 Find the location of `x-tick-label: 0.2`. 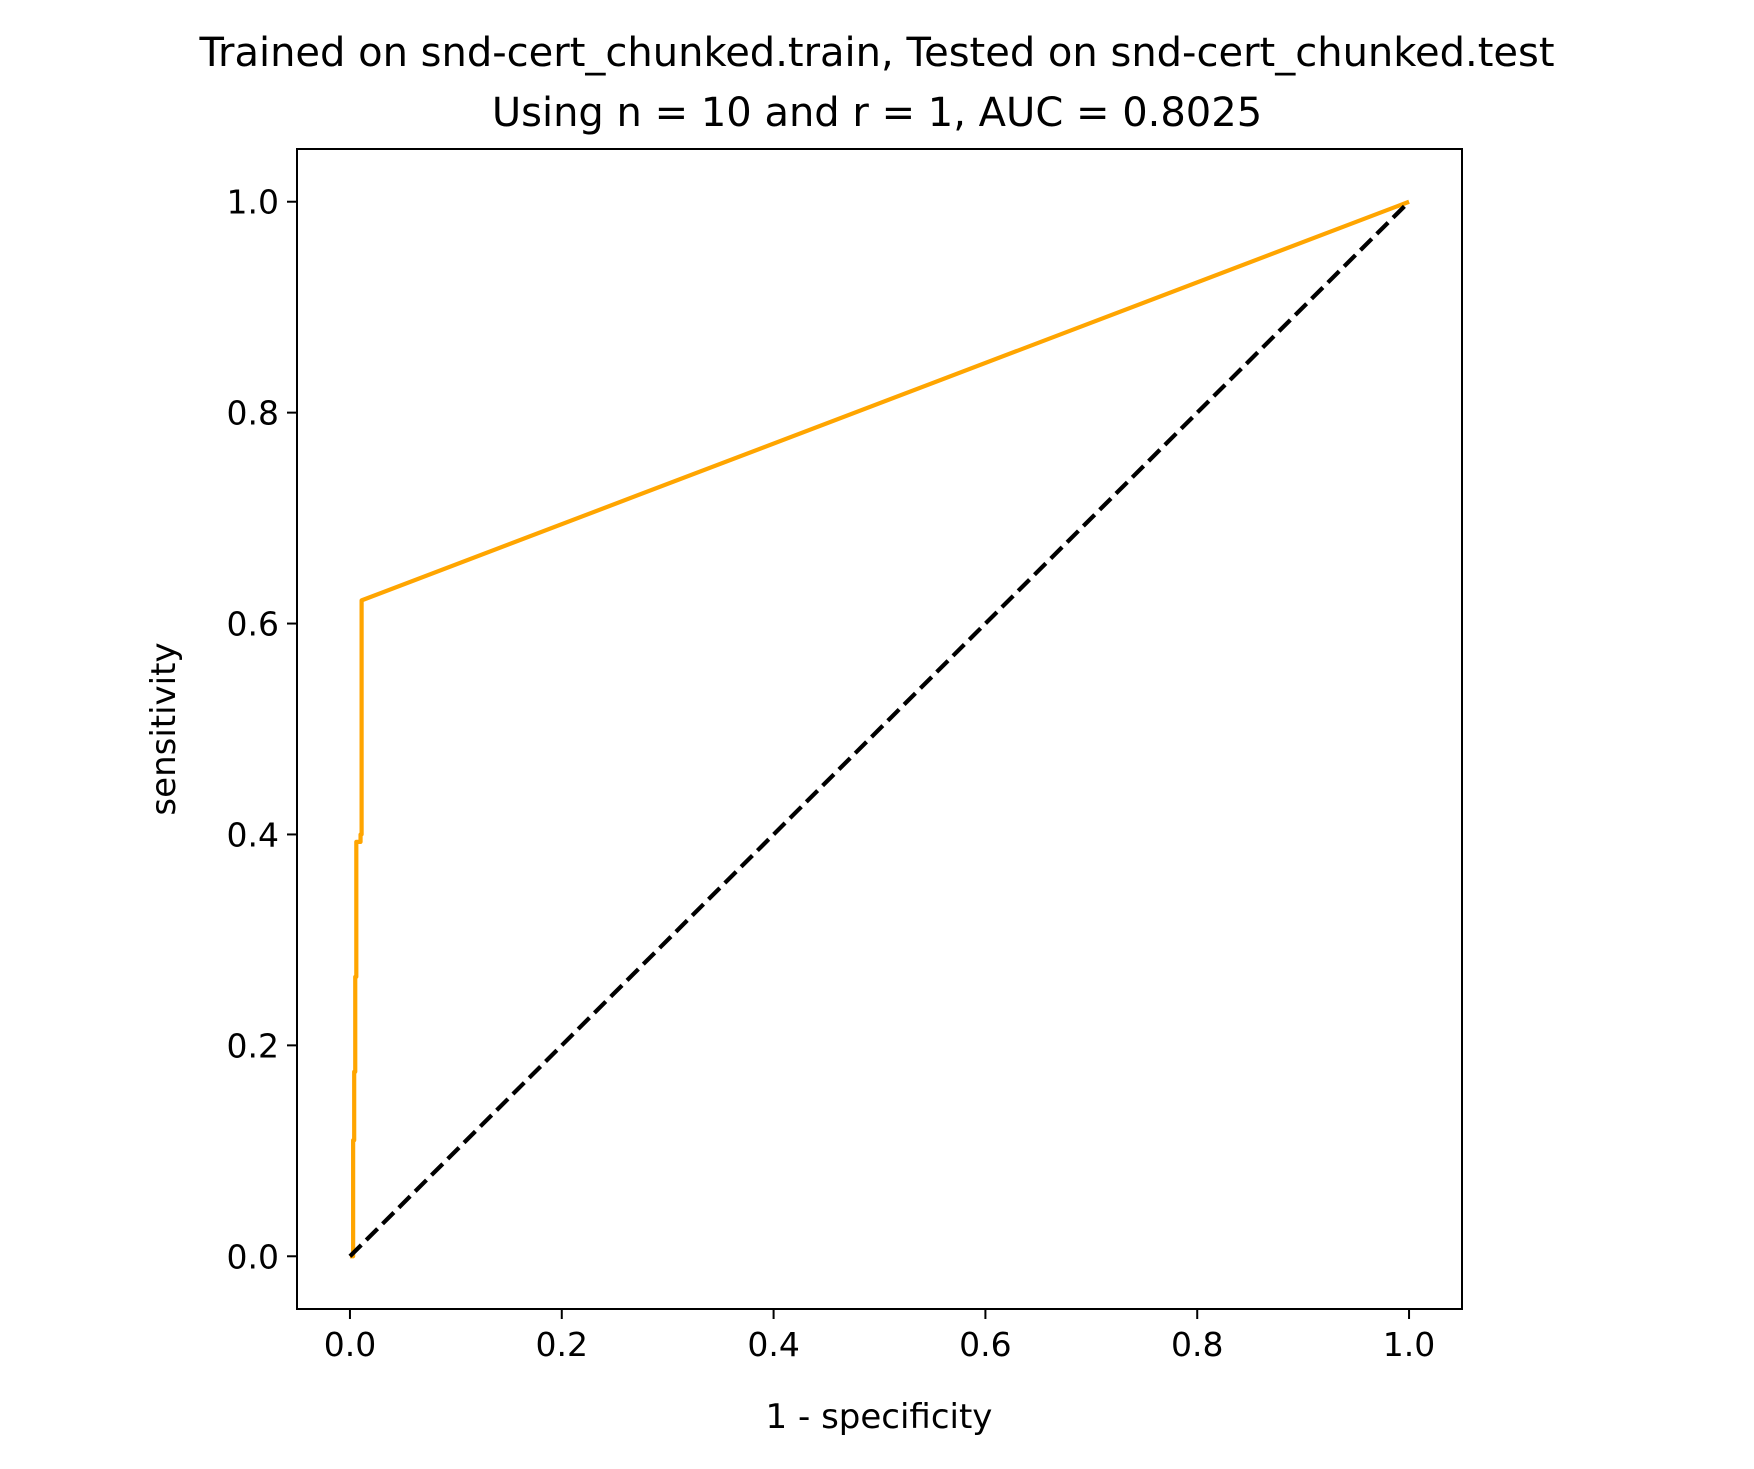

x-tick-label: 0.2 is located at coordinates (562, 1344).